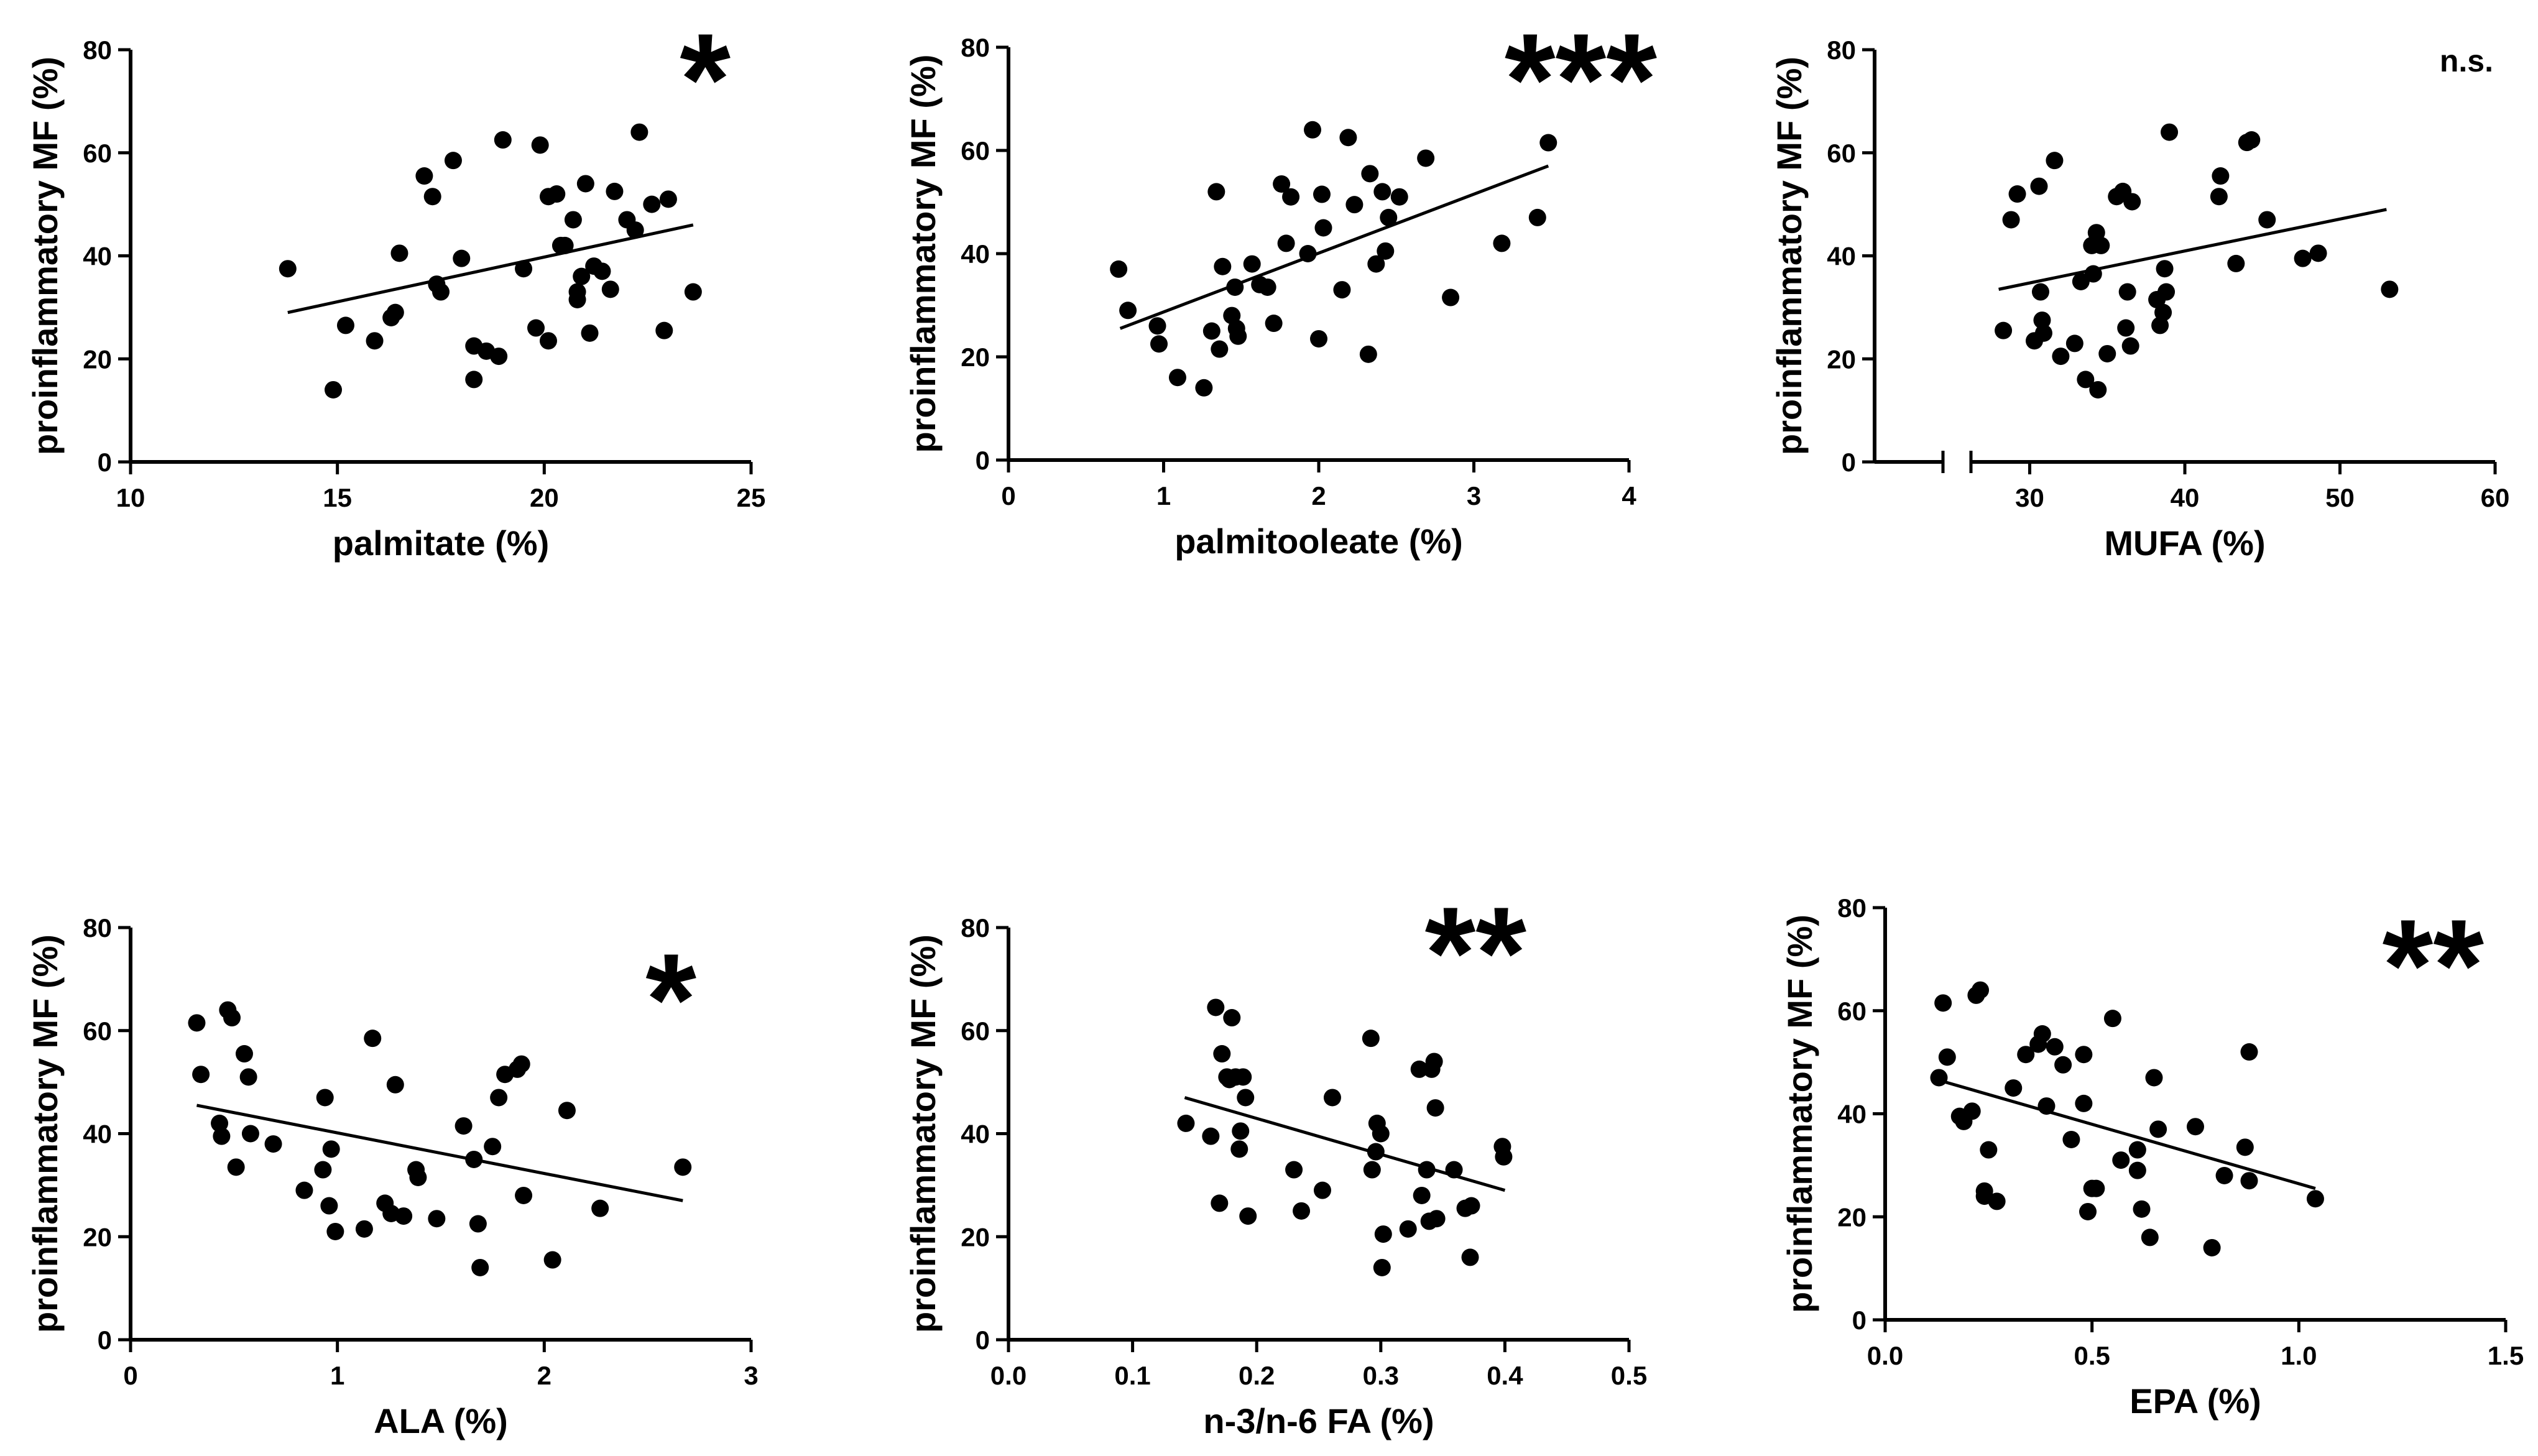 This screenshot has width=2538, height=1456. What do you see at coordinates (2030, 498) in the screenshot?
I see `x-tick-label: 30` at bounding box center [2030, 498].